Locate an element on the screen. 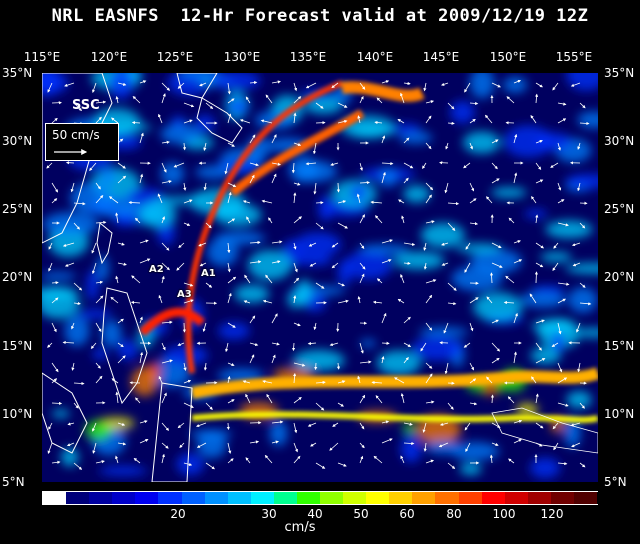  current-jet is located at coordinates (394, 417).